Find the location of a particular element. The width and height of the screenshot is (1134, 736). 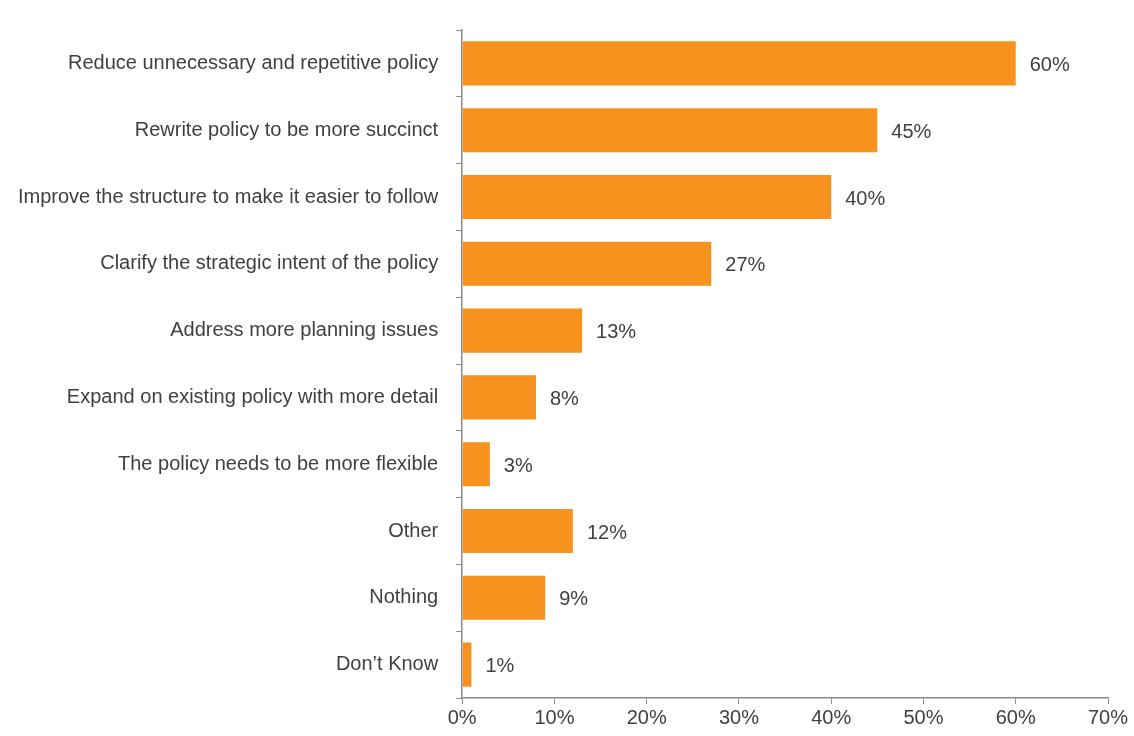

y-tick-label: Rewrite policy to be more succinct is located at coordinates (286, 128).